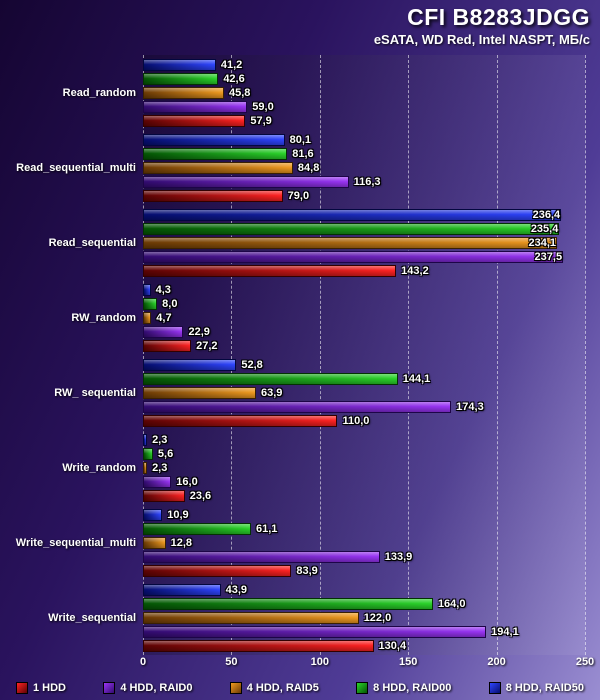  What do you see at coordinates (364, 514) in the screenshot?
I see `bar-row: 10,9` at bounding box center [364, 514].